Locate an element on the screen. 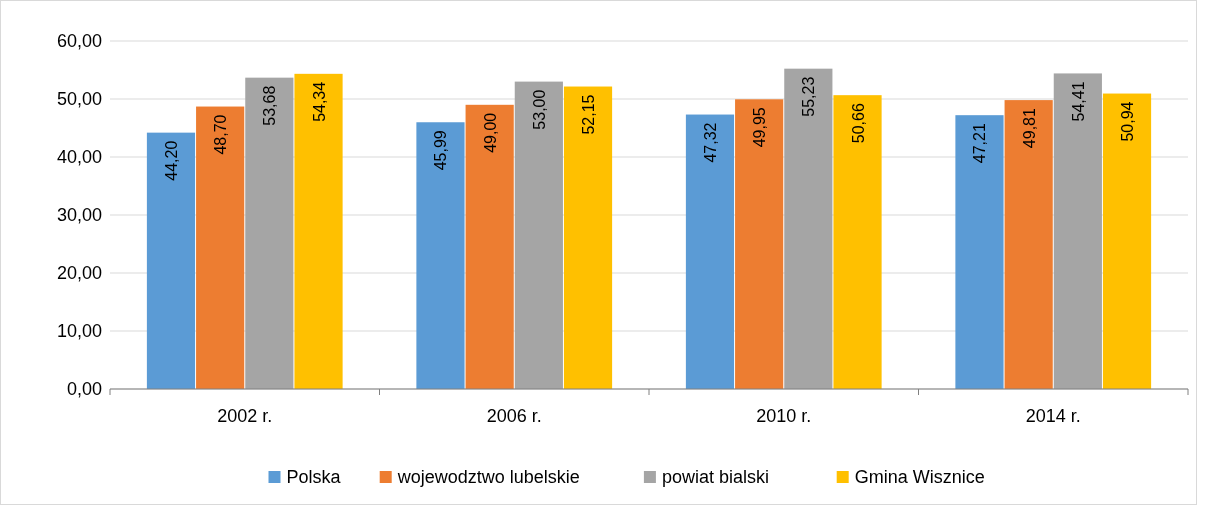  x-tick-label: 2002 r. is located at coordinates (245, 416).